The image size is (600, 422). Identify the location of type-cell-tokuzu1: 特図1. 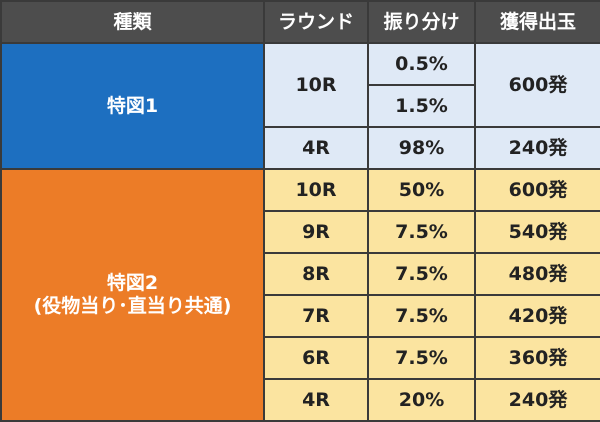
(132, 106).